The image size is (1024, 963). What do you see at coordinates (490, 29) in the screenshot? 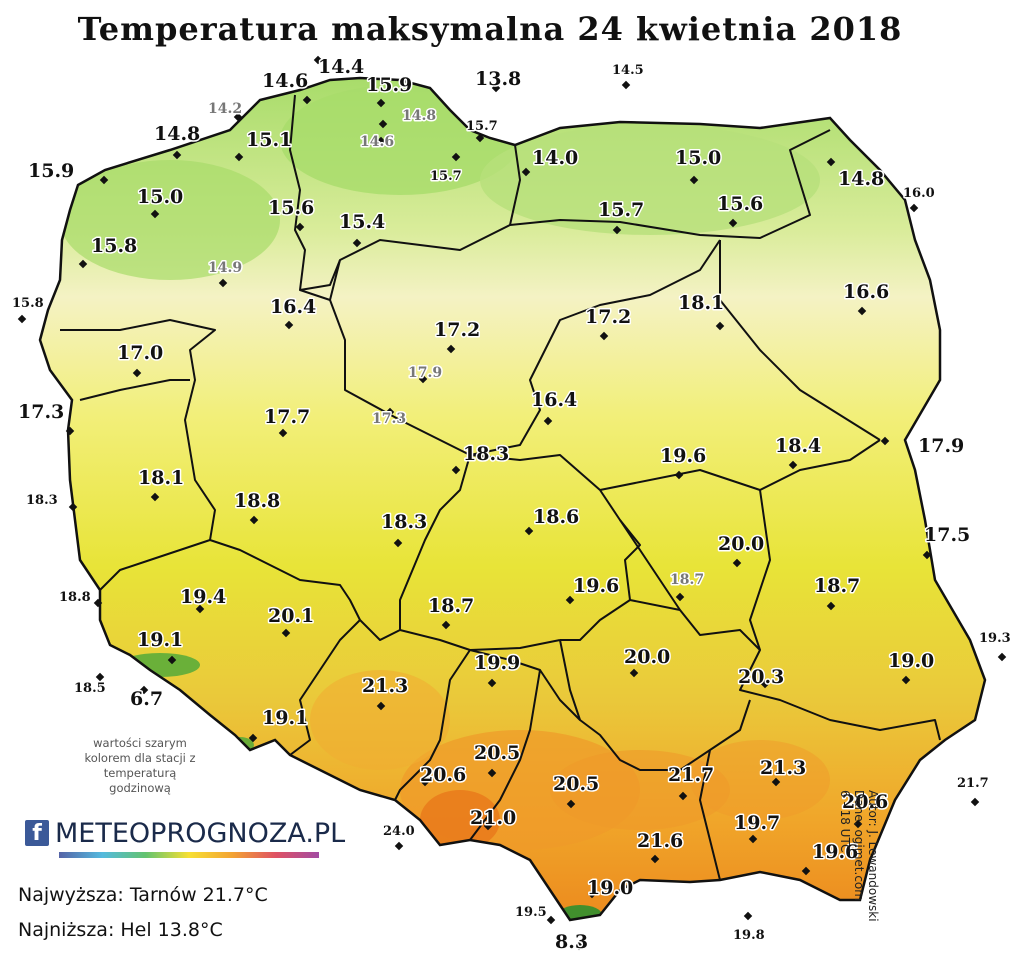
I see `map-title: Temperatura maksymalna 24 kwietnia 2018` at bounding box center [490, 29].